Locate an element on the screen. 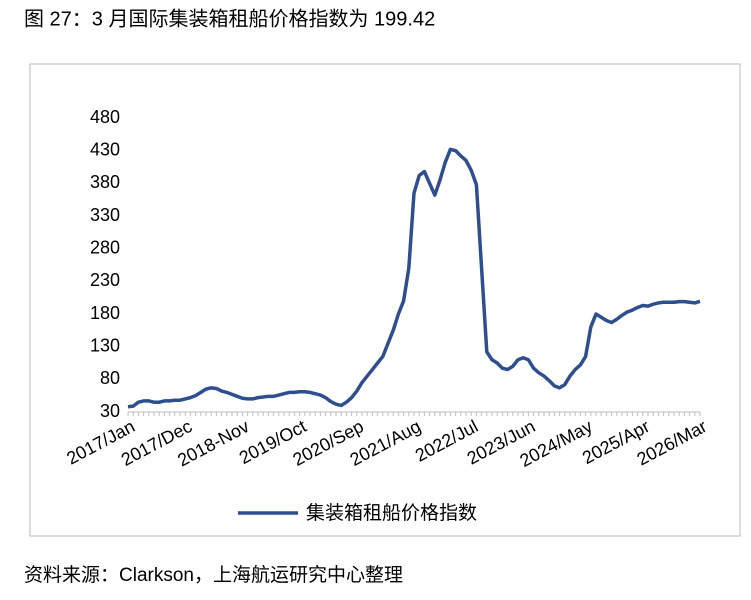 Image resolution: width=751 pixels, height=600 pixels. y-tick-label: 180 is located at coordinates (105, 313).